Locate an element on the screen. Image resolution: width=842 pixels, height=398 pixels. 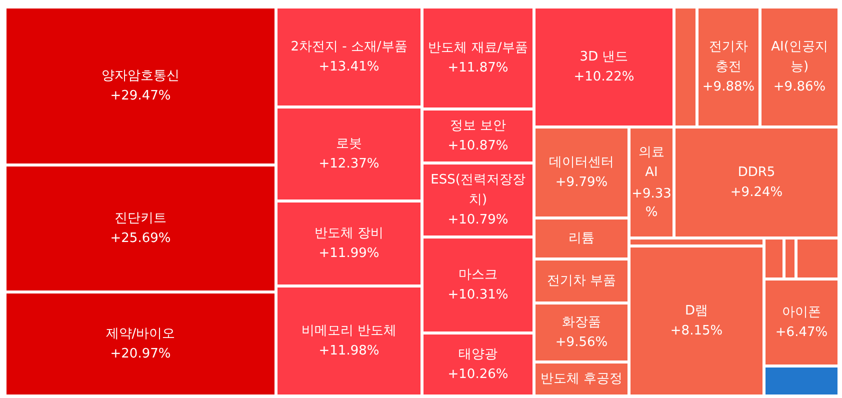
category-label: 비메모리 반도체 is located at coordinates (349, 331).